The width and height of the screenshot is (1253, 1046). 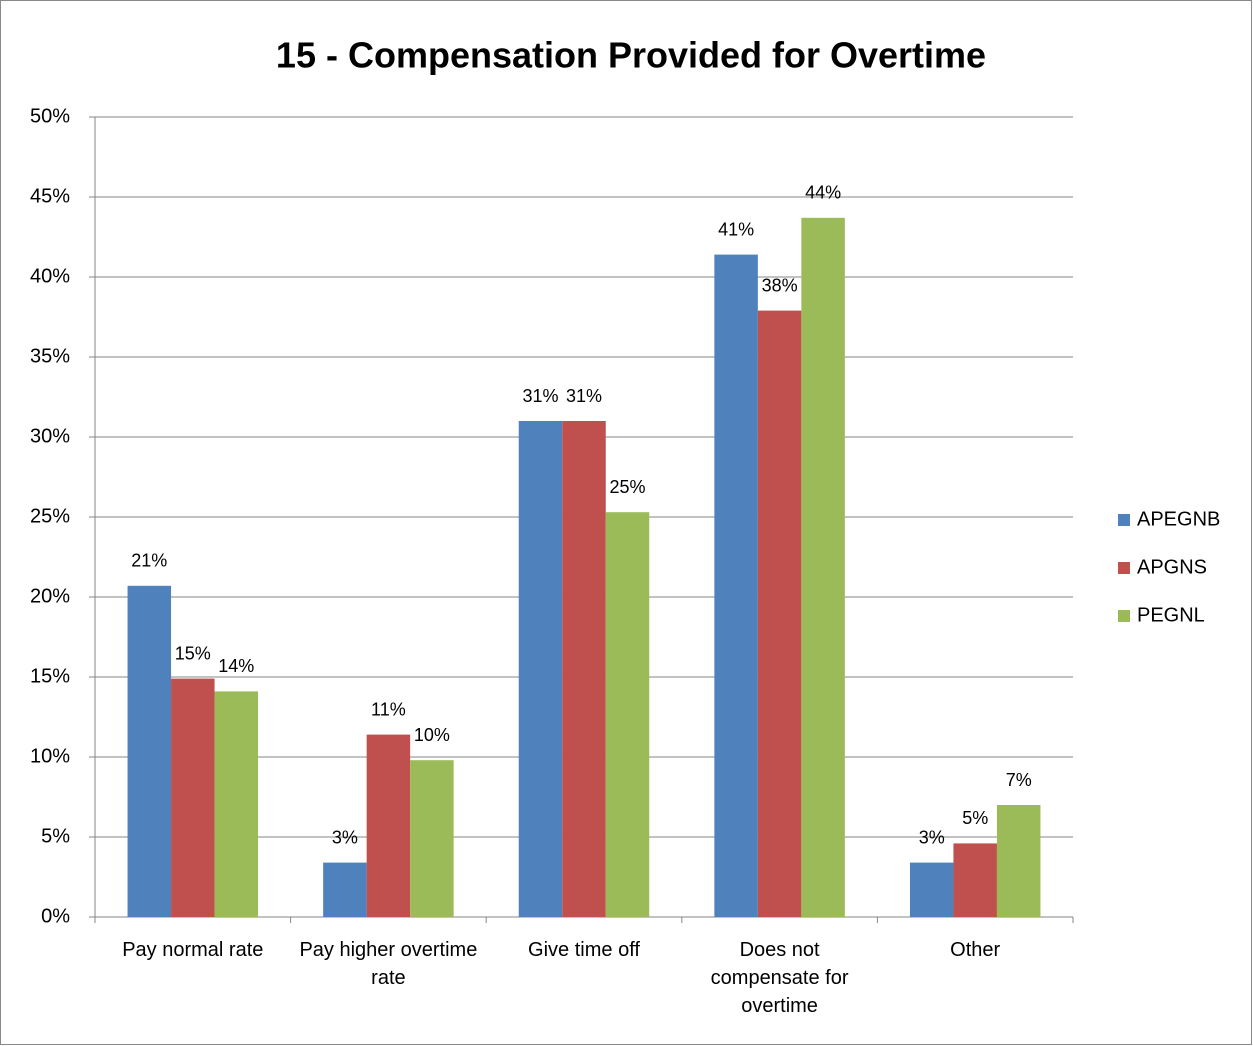 I want to click on y-tick-label: 45%, so click(x=50, y=196).